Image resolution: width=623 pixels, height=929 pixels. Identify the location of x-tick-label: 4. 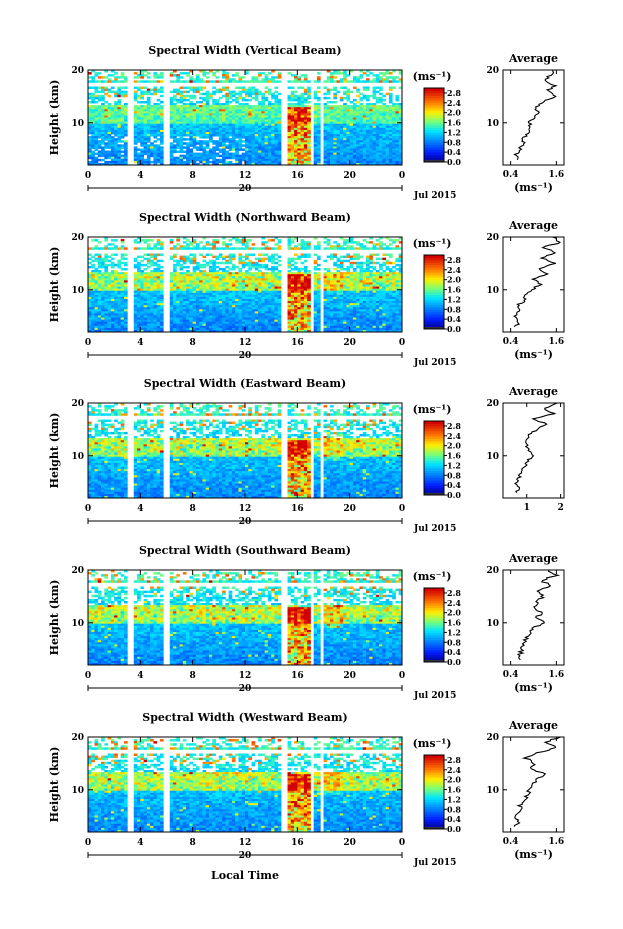
(140, 343).